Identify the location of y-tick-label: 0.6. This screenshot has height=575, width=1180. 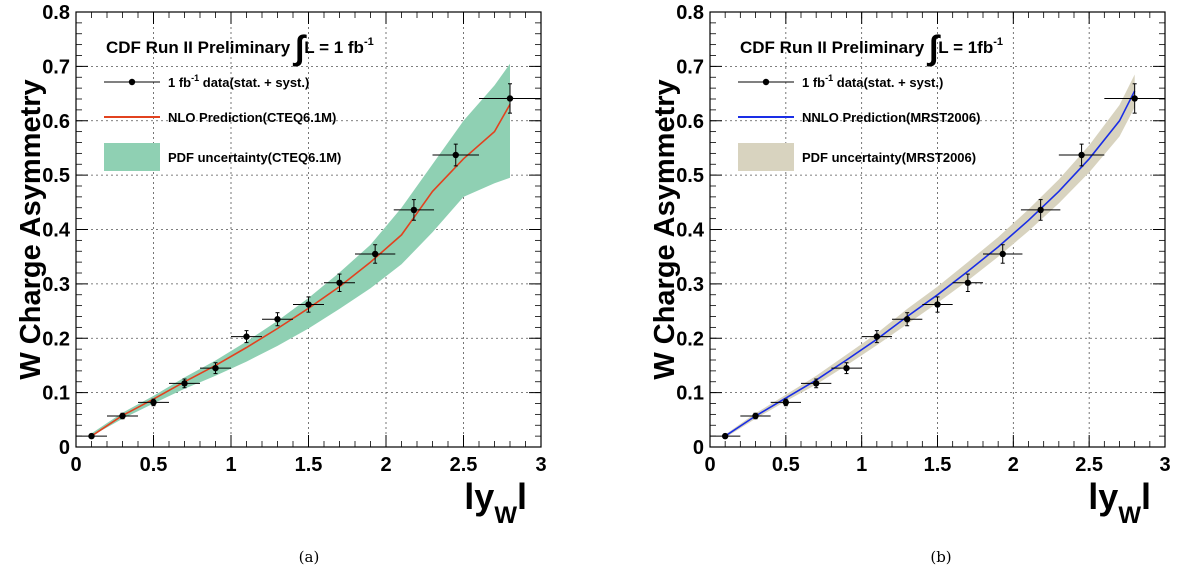
(56, 122).